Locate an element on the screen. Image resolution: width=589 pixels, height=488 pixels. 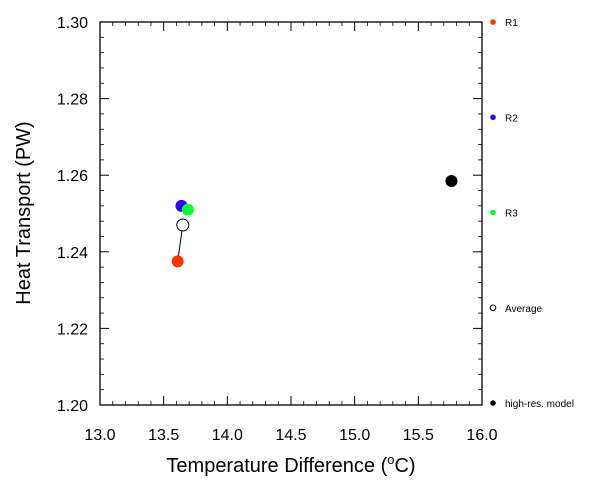
point-average is located at coordinates (183, 225).